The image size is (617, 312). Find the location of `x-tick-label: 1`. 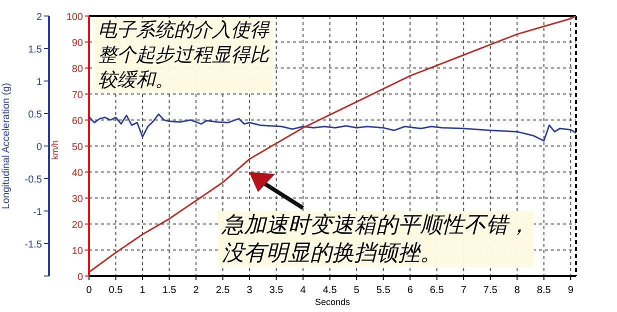

x-tick-label: 1 is located at coordinates (143, 290).